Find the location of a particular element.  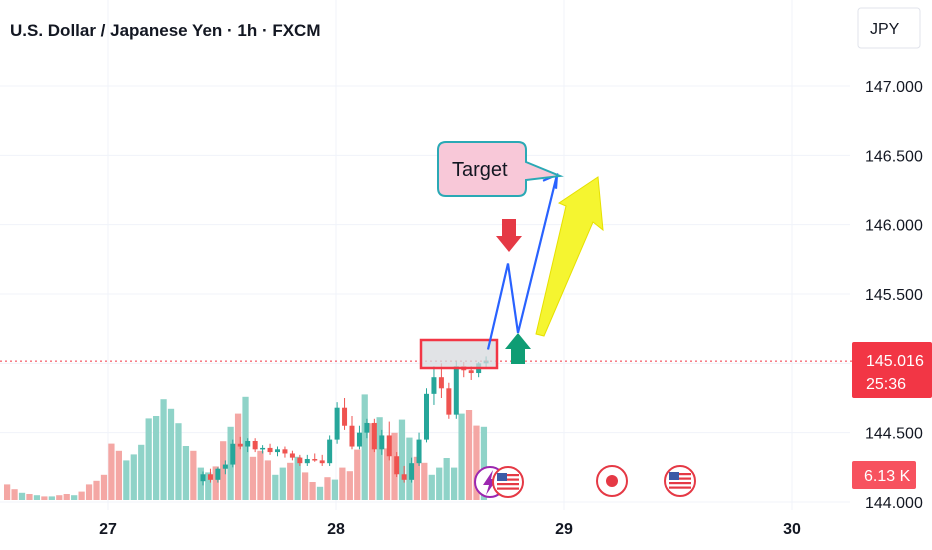

projection-path is located at coordinates (522, 262).